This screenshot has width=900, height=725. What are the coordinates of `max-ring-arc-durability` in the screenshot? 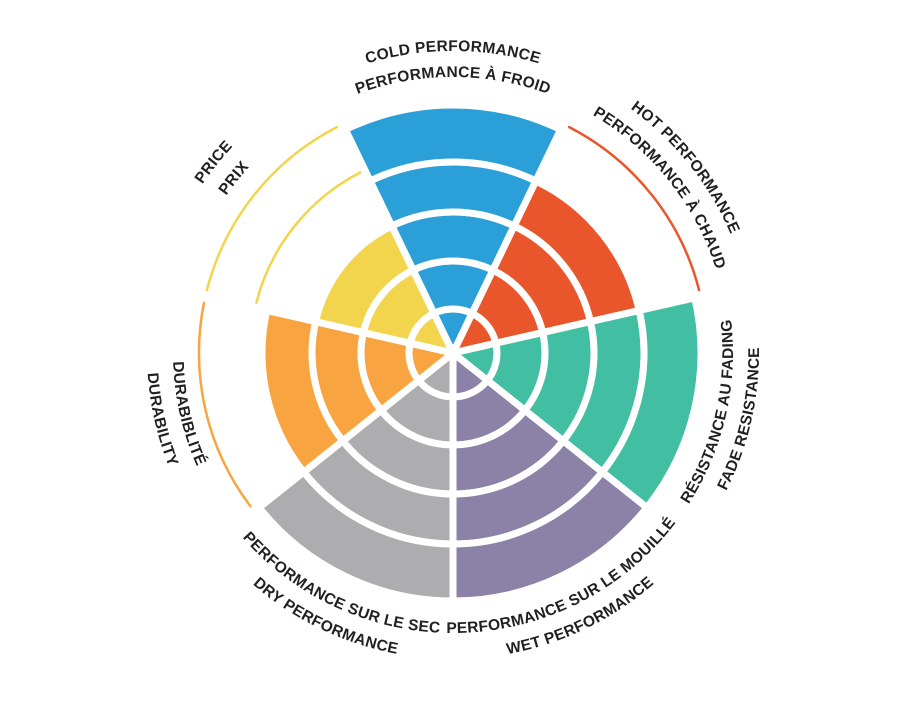 It's located at (224, 404).